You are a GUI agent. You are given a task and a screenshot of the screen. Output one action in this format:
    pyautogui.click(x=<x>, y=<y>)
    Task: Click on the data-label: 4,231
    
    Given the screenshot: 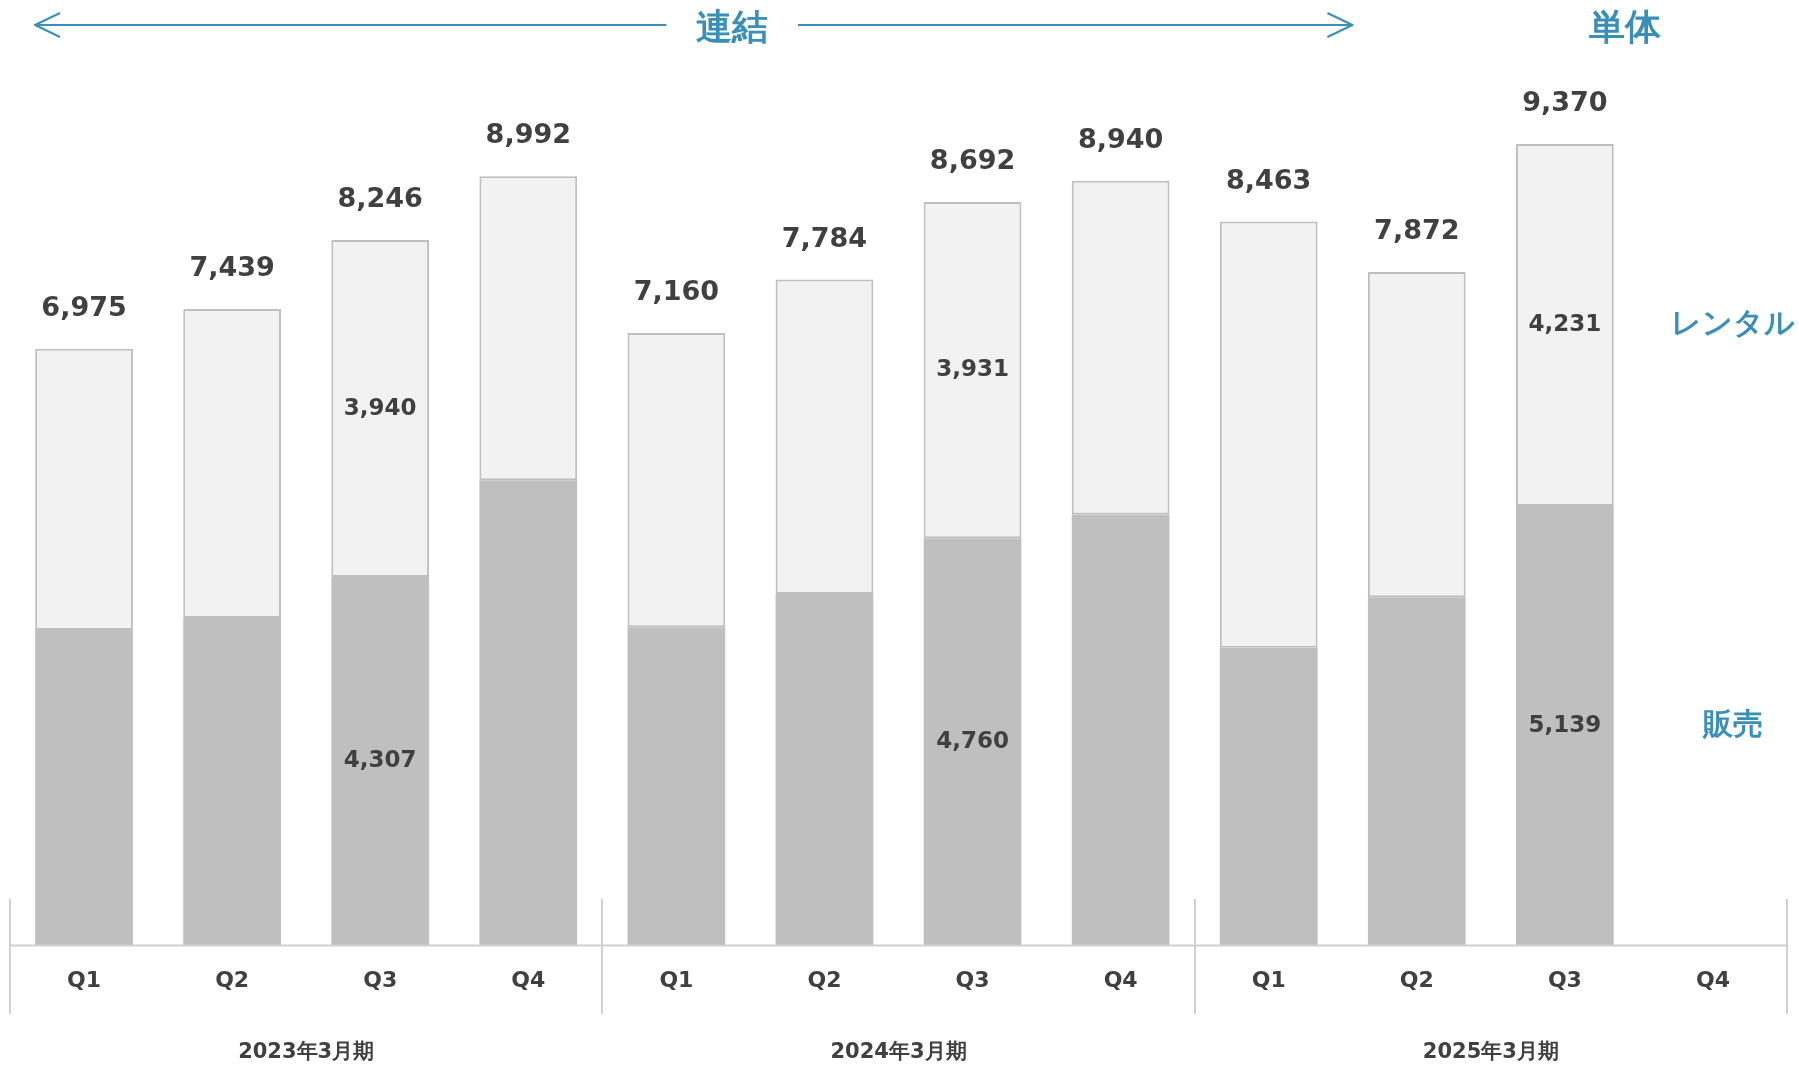 What is the action you would take?
    pyautogui.click(x=1565, y=322)
    